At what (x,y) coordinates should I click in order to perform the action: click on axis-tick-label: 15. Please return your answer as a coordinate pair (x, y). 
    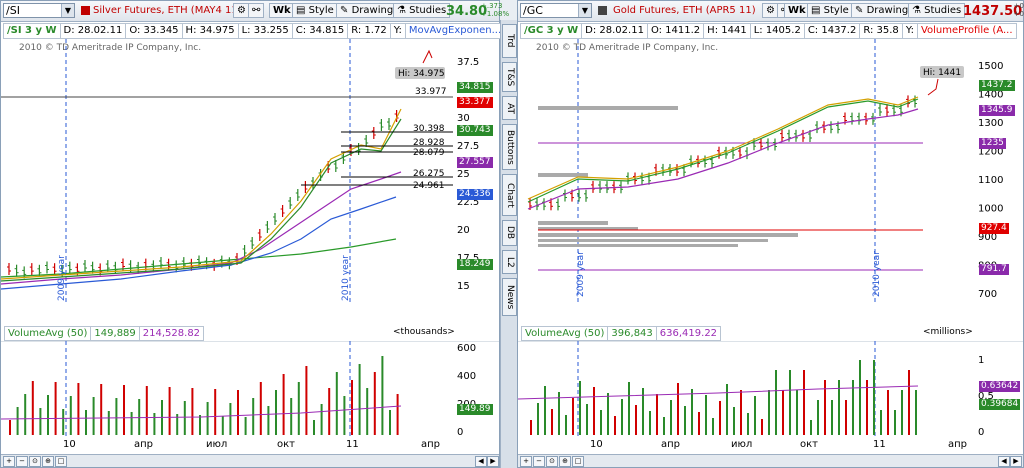
    Looking at the image, I should click on (463, 286).